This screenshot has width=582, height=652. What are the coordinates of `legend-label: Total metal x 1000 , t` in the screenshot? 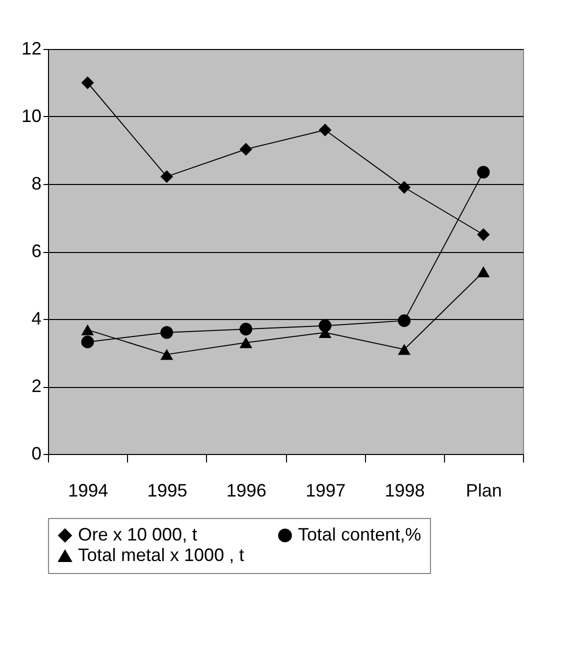 It's located at (161, 555).